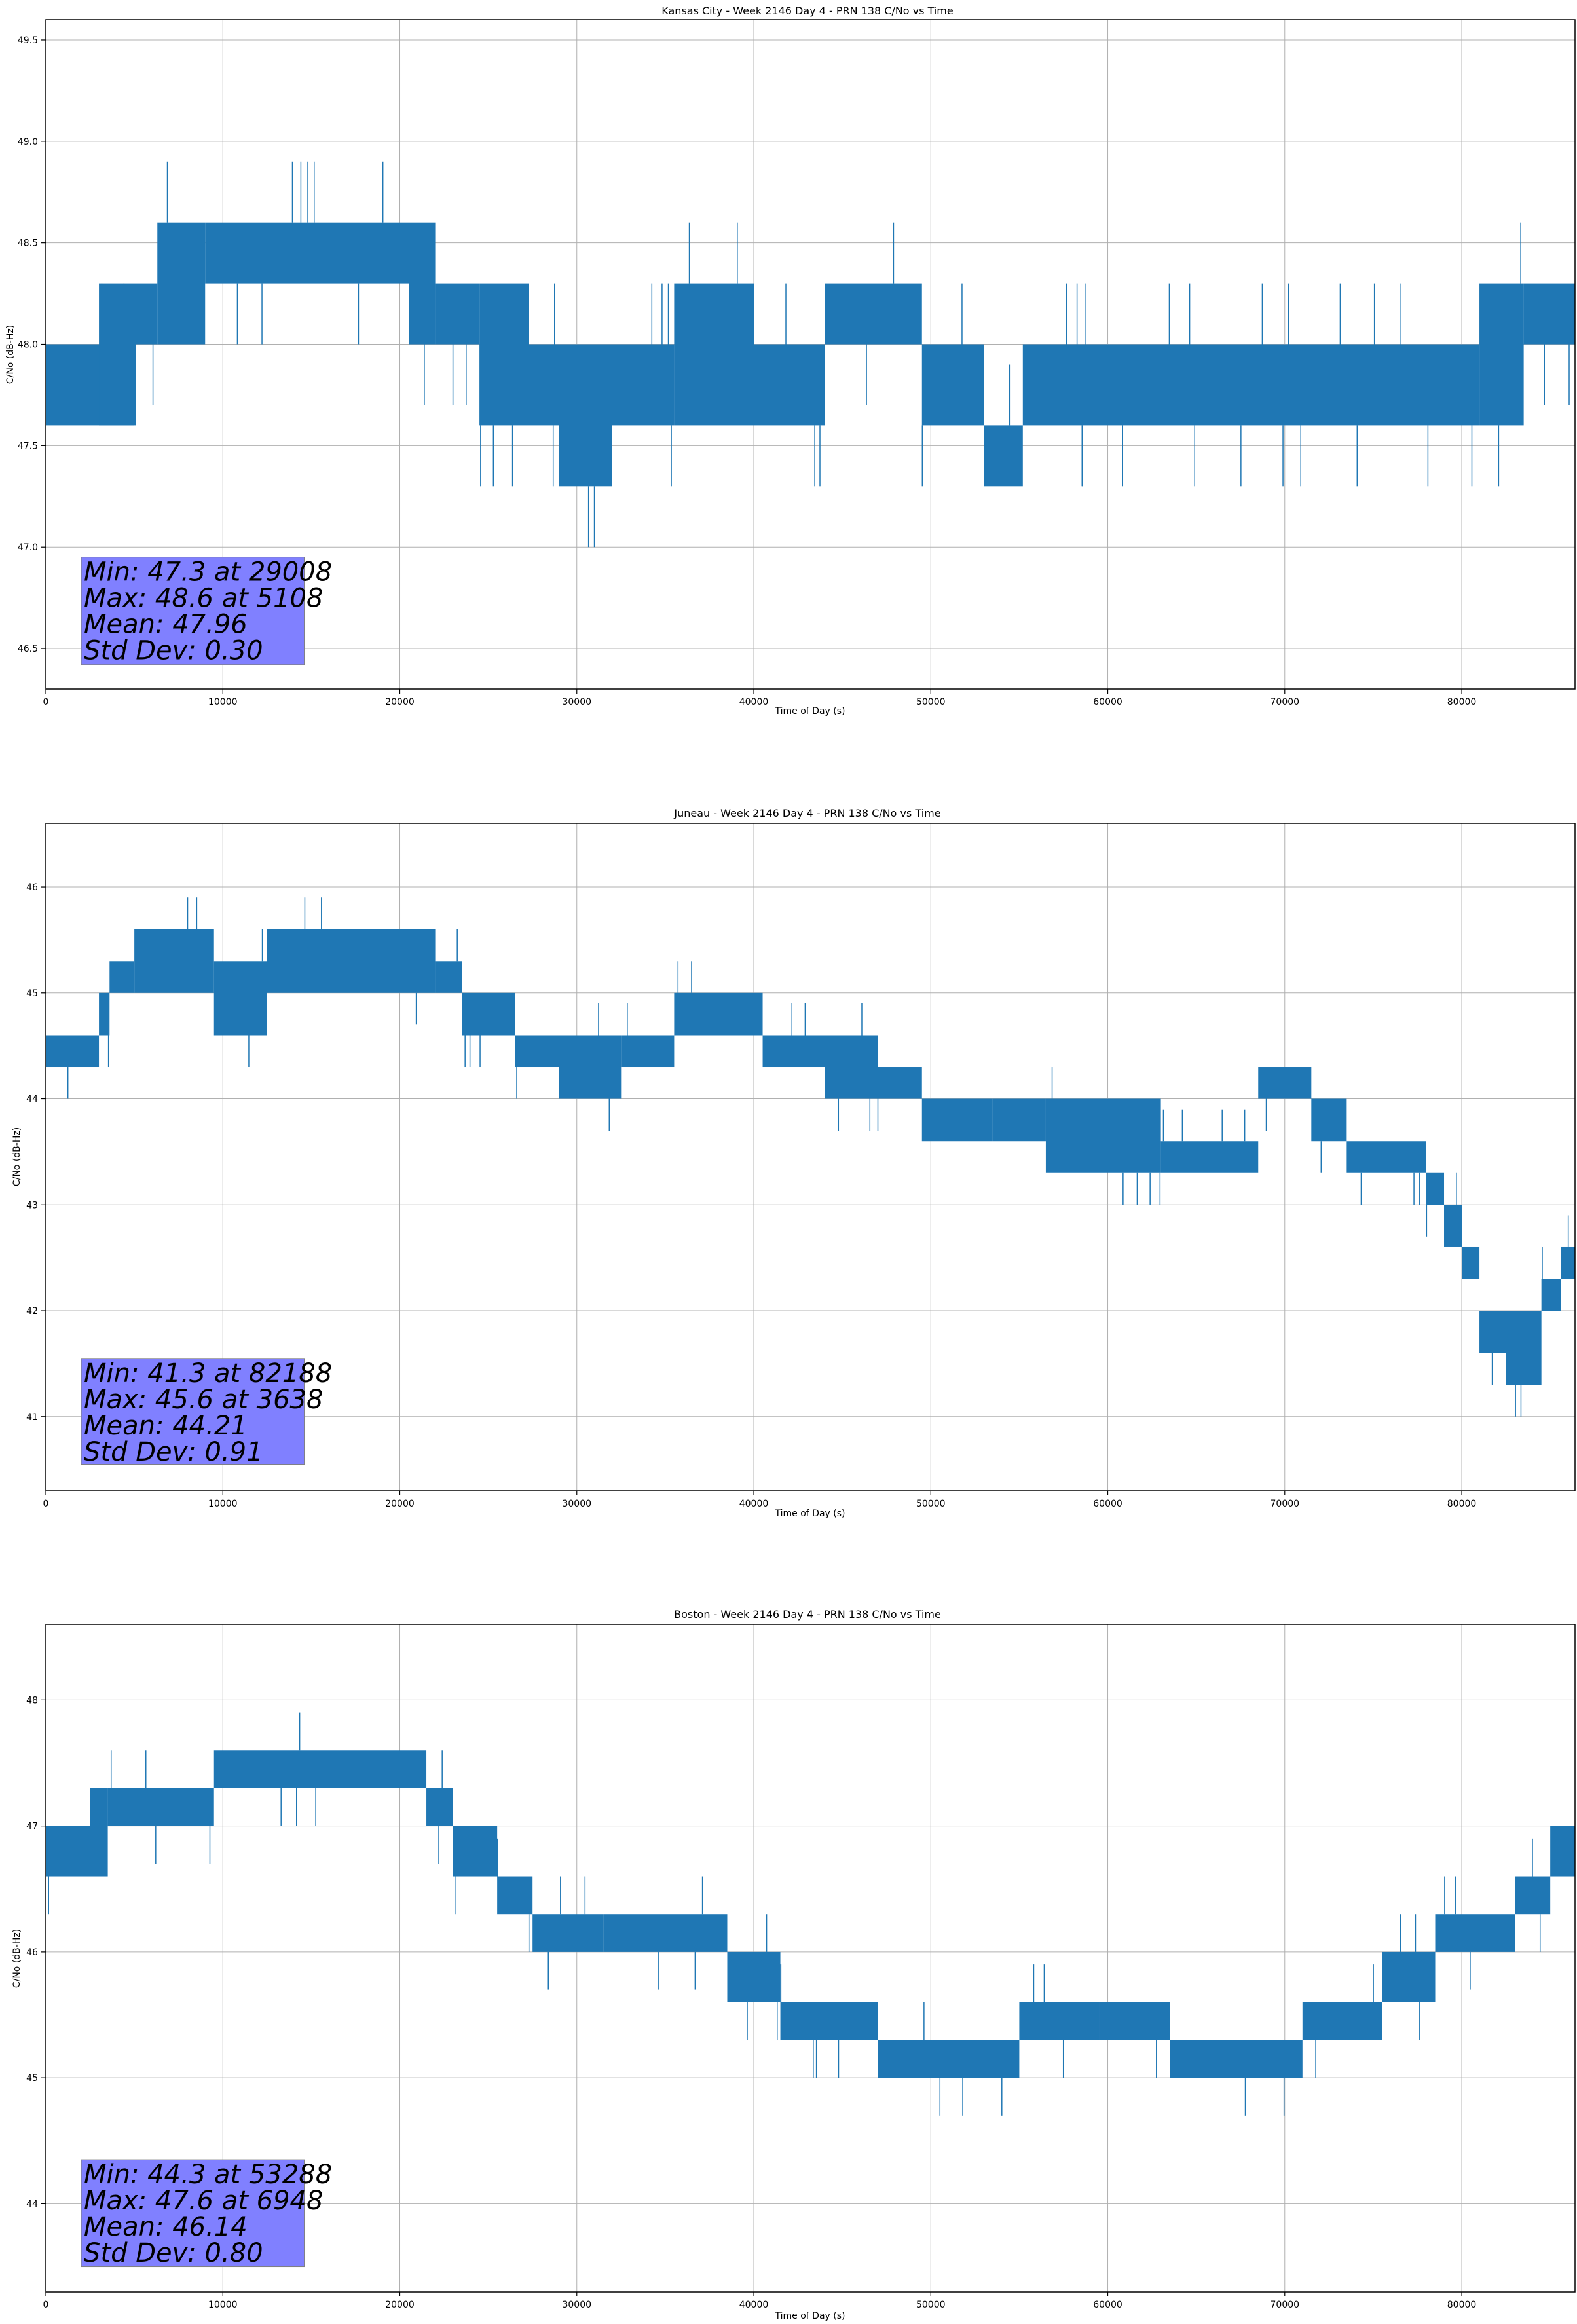 The image size is (1577, 2324). Describe the element at coordinates (576, 1504) in the screenshot. I see `x-tick-label: 30000` at that location.